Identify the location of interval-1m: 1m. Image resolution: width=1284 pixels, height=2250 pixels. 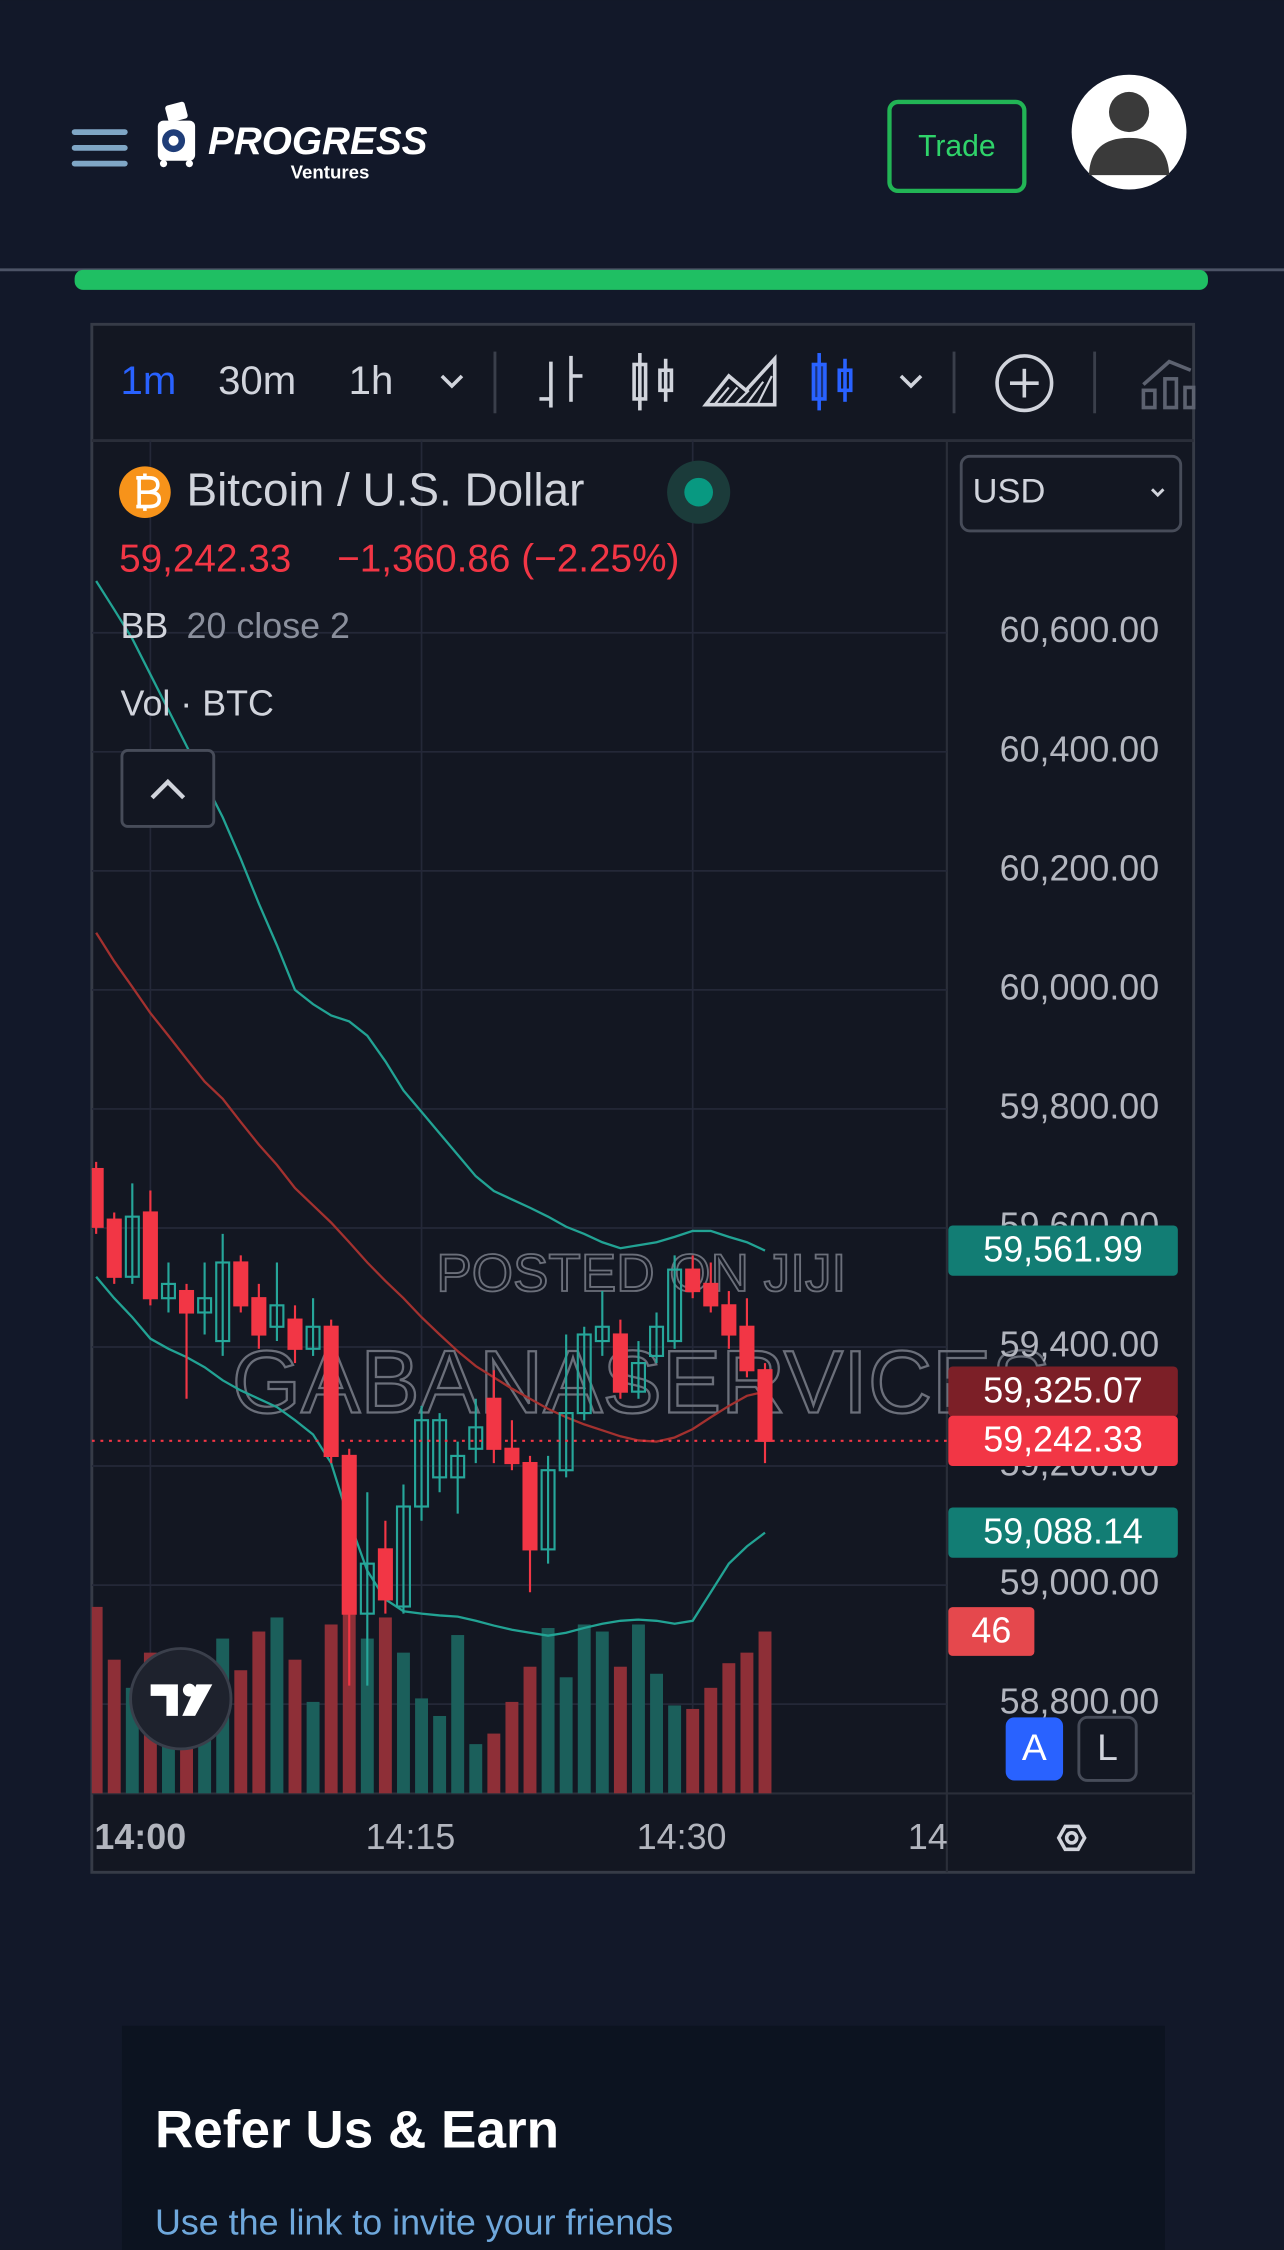
(149, 380).